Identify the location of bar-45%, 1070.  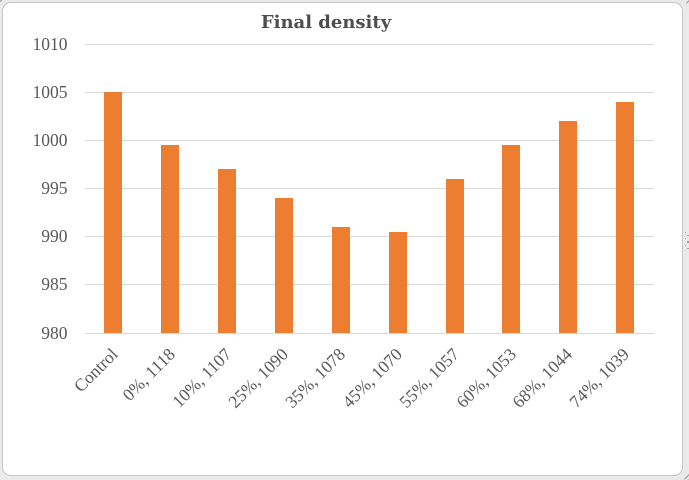
(397, 282).